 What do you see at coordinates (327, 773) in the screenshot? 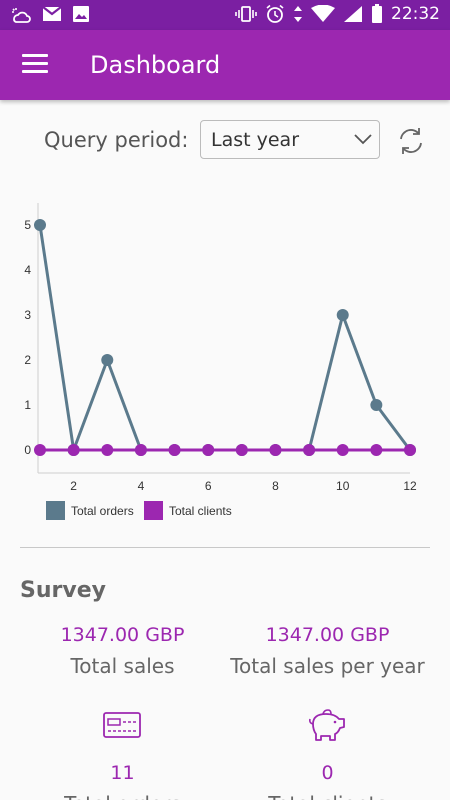
I see `total-clients-value: 0` at bounding box center [327, 773].